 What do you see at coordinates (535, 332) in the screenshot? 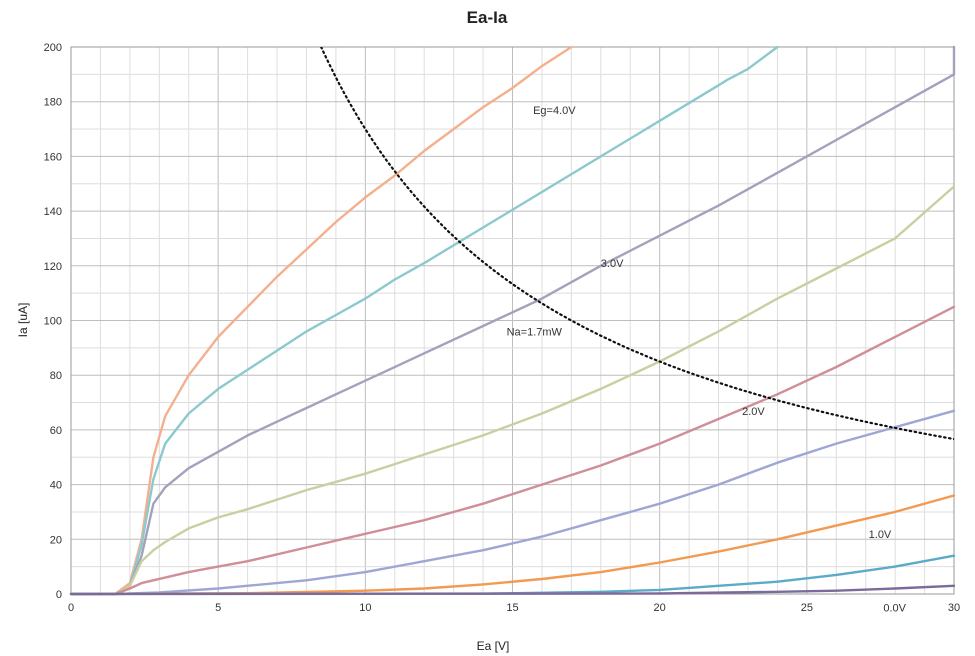
I see `curve-annotation: Na=1.7mW` at bounding box center [535, 332].